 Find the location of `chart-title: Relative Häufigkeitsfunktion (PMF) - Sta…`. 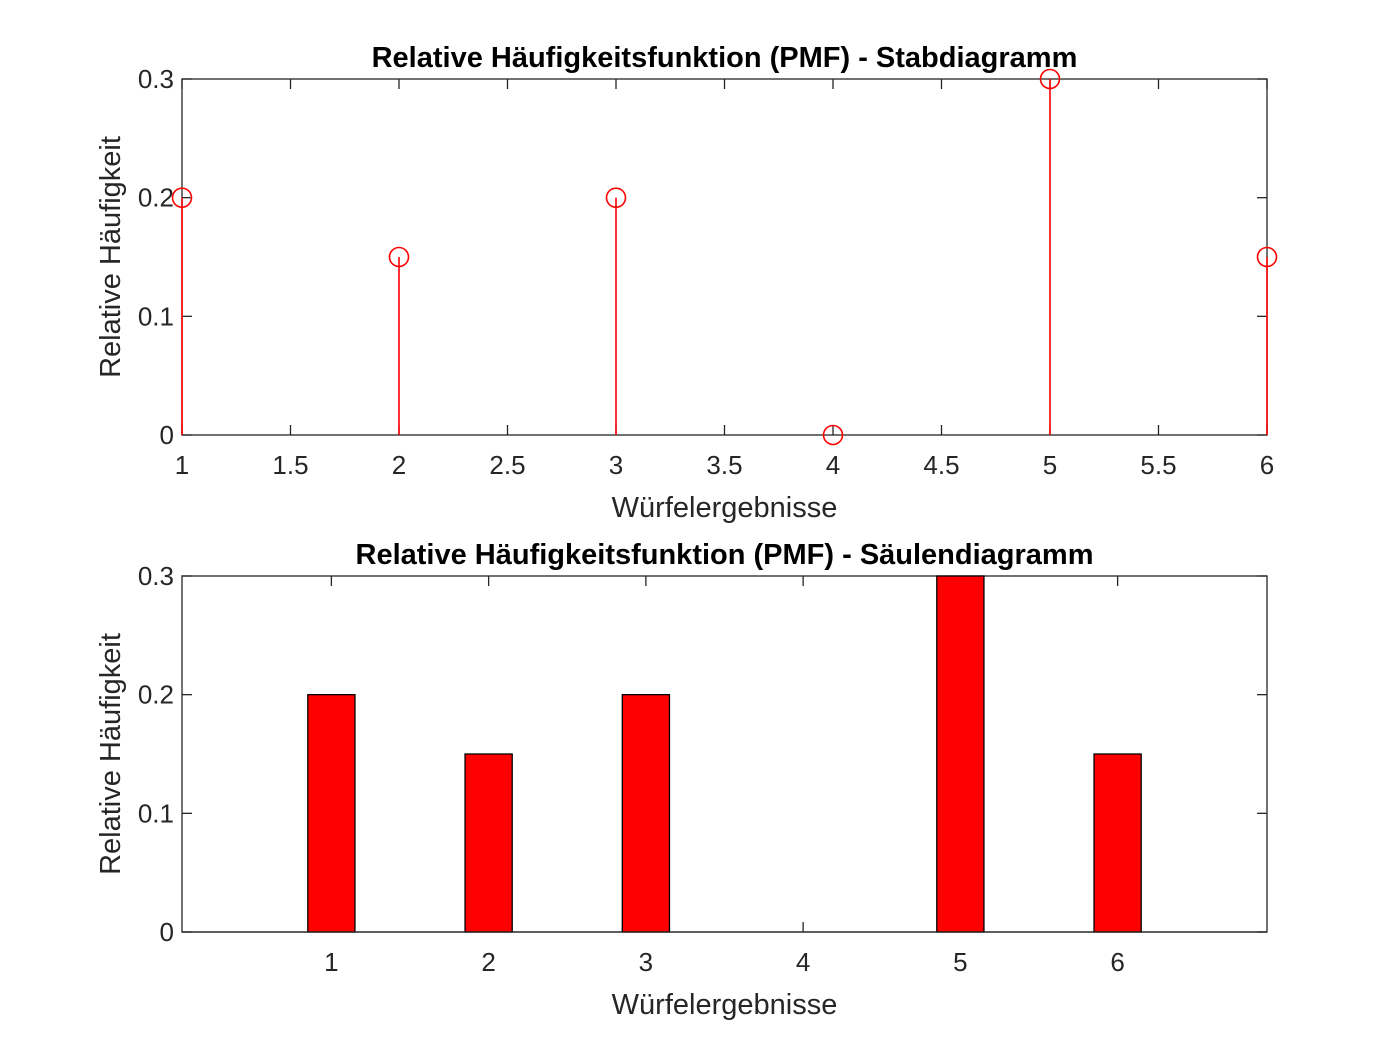

chart-title: Relative Häufigkeitsfunktion (PMF) - Sta… is located at coordinates (725, 58).